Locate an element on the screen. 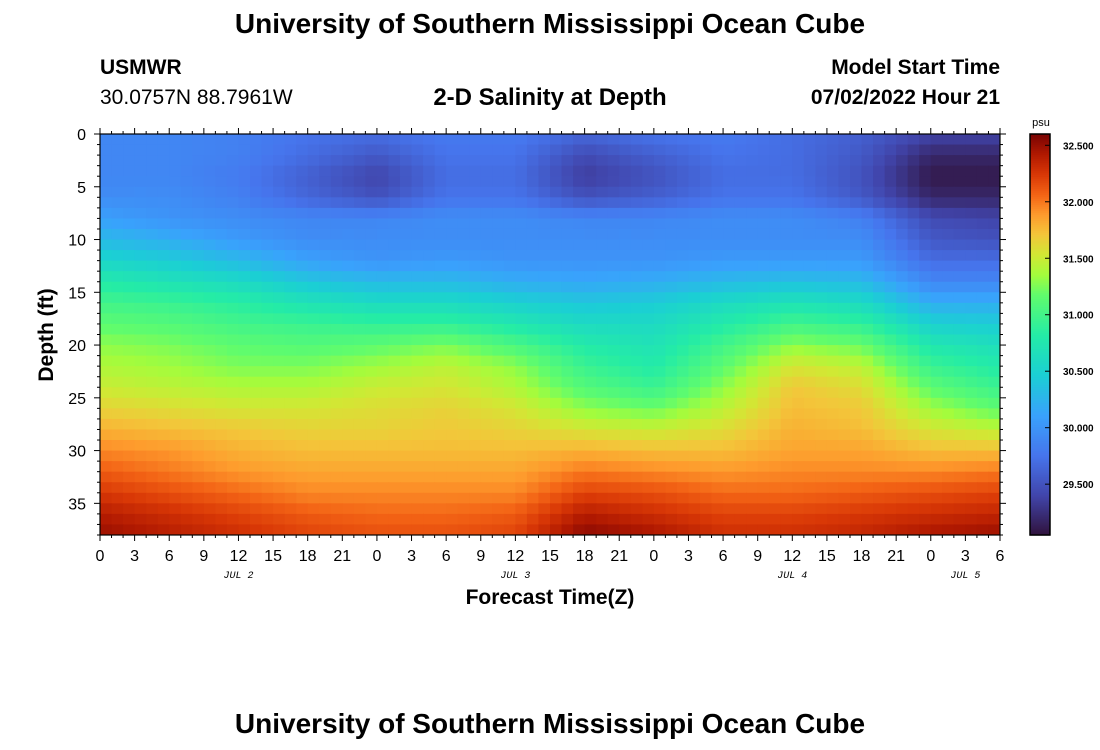  day-label: JUL 5 is located at coordinates (965, 576).